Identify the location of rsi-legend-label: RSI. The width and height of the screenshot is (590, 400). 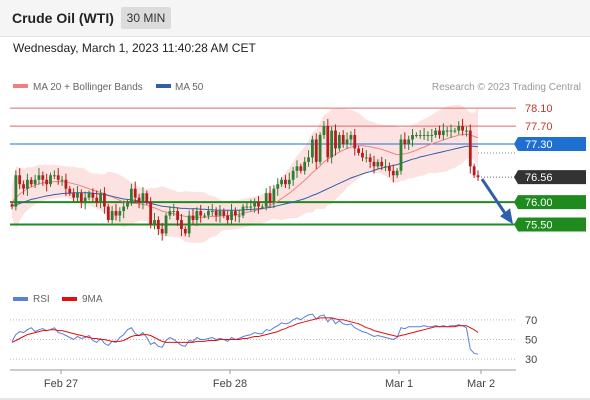
(41, 299).